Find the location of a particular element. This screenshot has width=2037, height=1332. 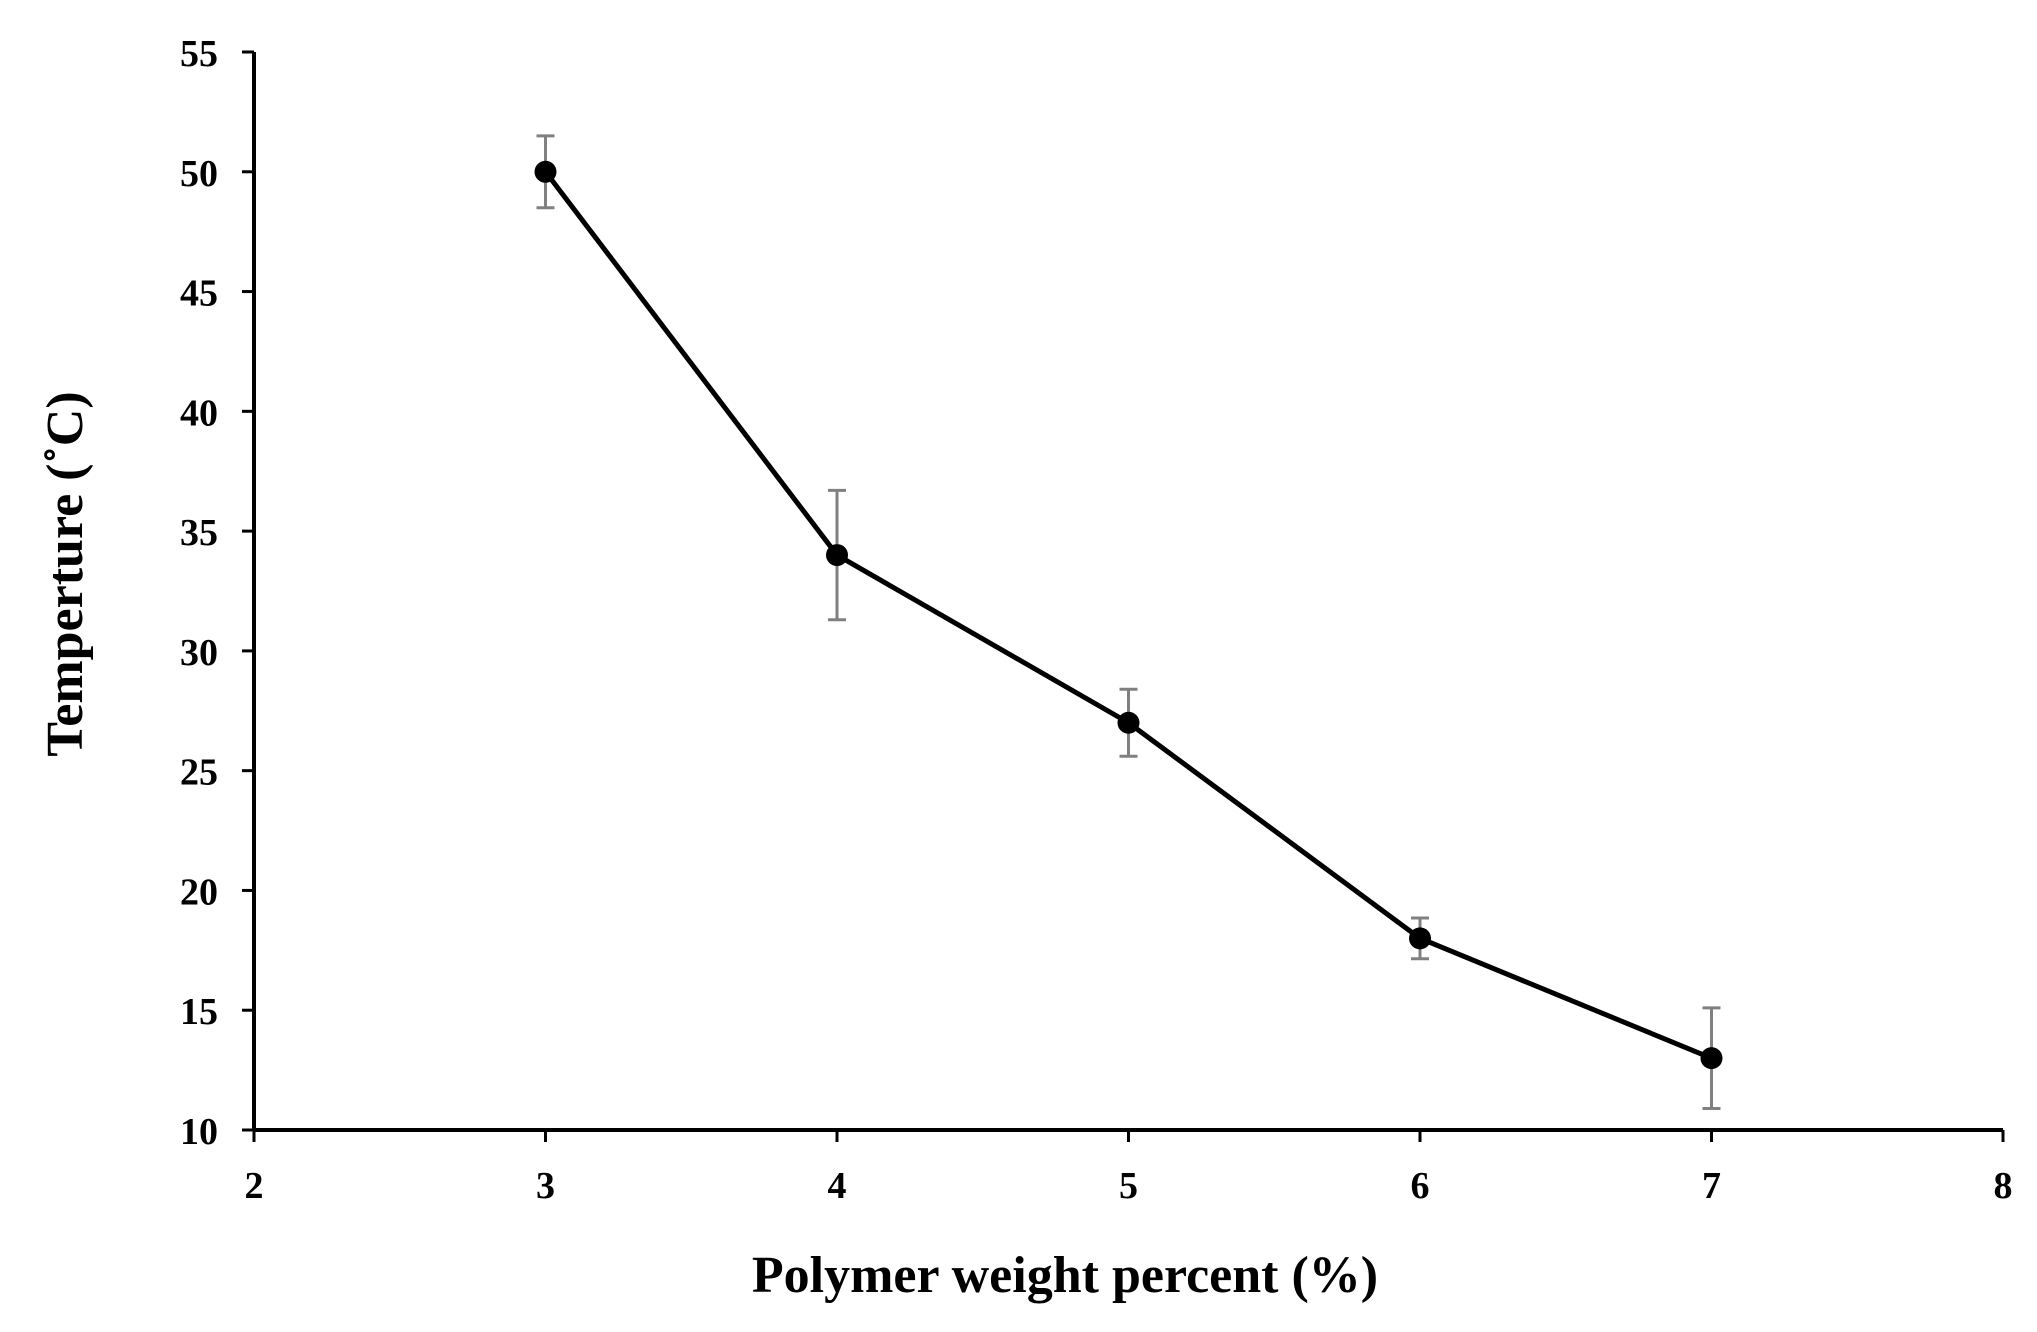

x-axis-title: Polymer weight percent (%) is located at coordinates (1065, 1275).